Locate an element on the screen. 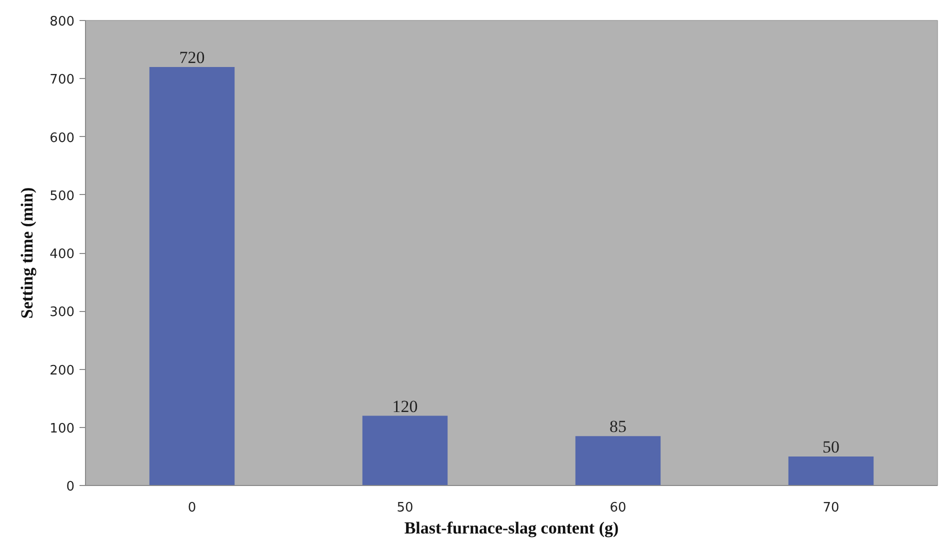 The height and width of the screenshot is (540, 939). x-axis-title: Blast-furnace-slag content (g) is located at coordinates (511, 528).